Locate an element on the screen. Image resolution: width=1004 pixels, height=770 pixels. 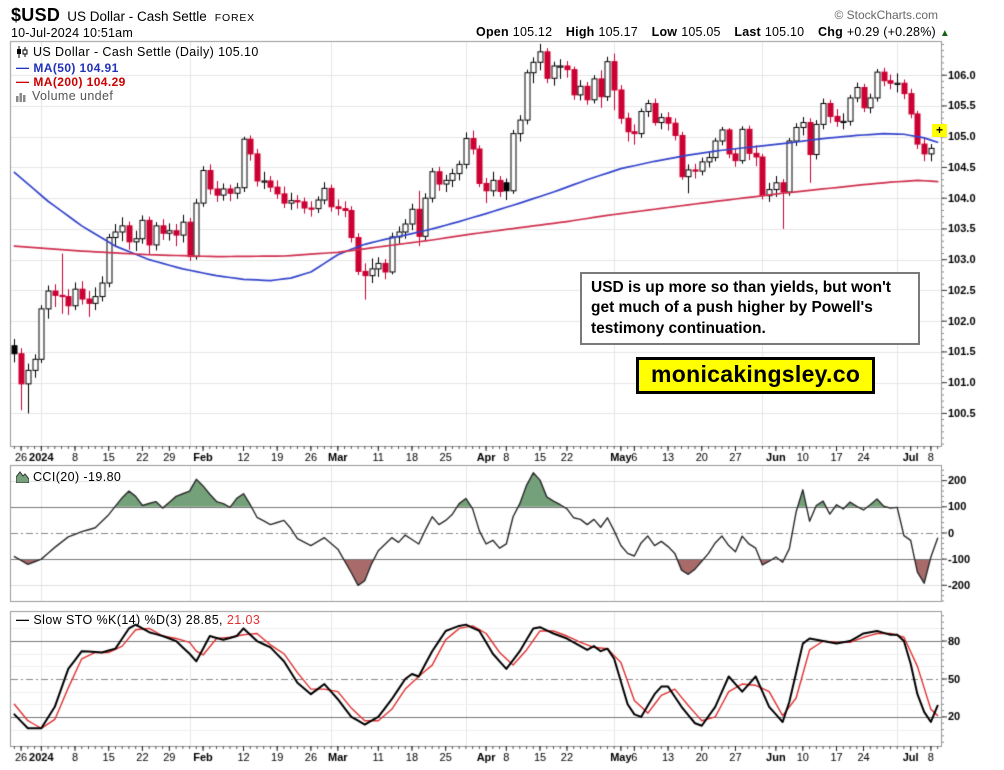
low-label: Low is located at coordinates (664, 32).